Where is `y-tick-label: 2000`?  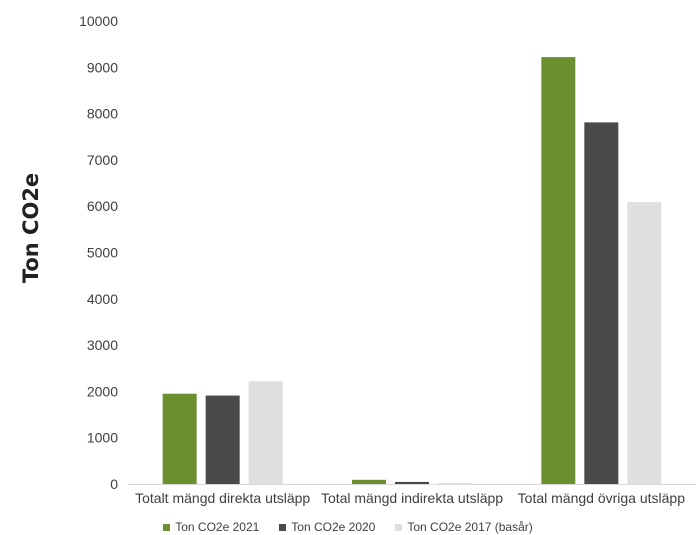 y-tick-label: 2000 is located at coordinates (102, 391).